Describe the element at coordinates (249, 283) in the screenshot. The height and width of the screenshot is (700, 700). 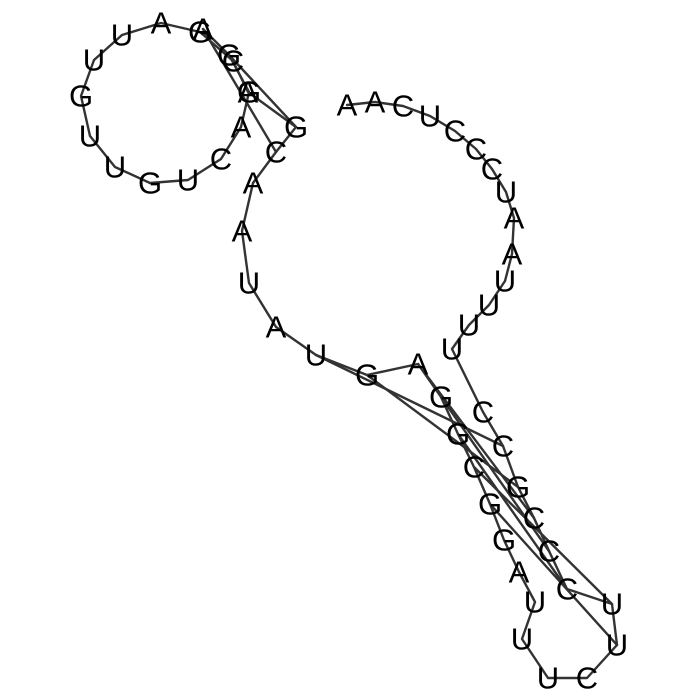
I see `nucleotide-37: U` at that location.